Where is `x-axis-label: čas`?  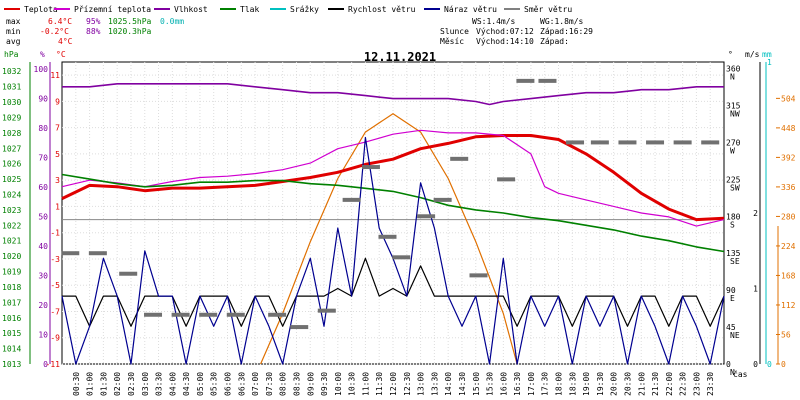 x-axis-label: čas is located at coordinates (740, 374).